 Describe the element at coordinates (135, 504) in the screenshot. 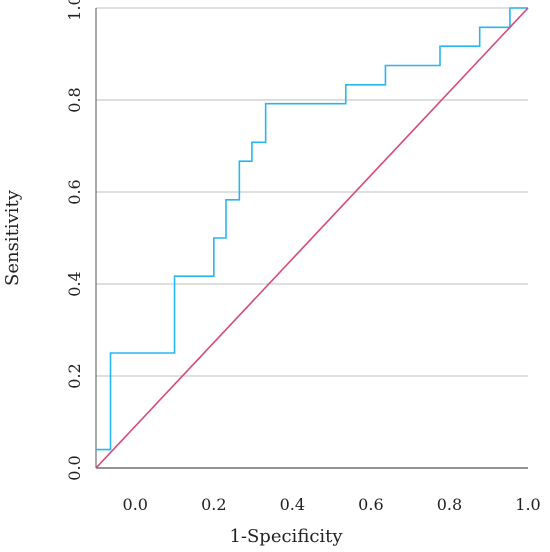

I see `x-tick-label-0: 0.0` at that location.